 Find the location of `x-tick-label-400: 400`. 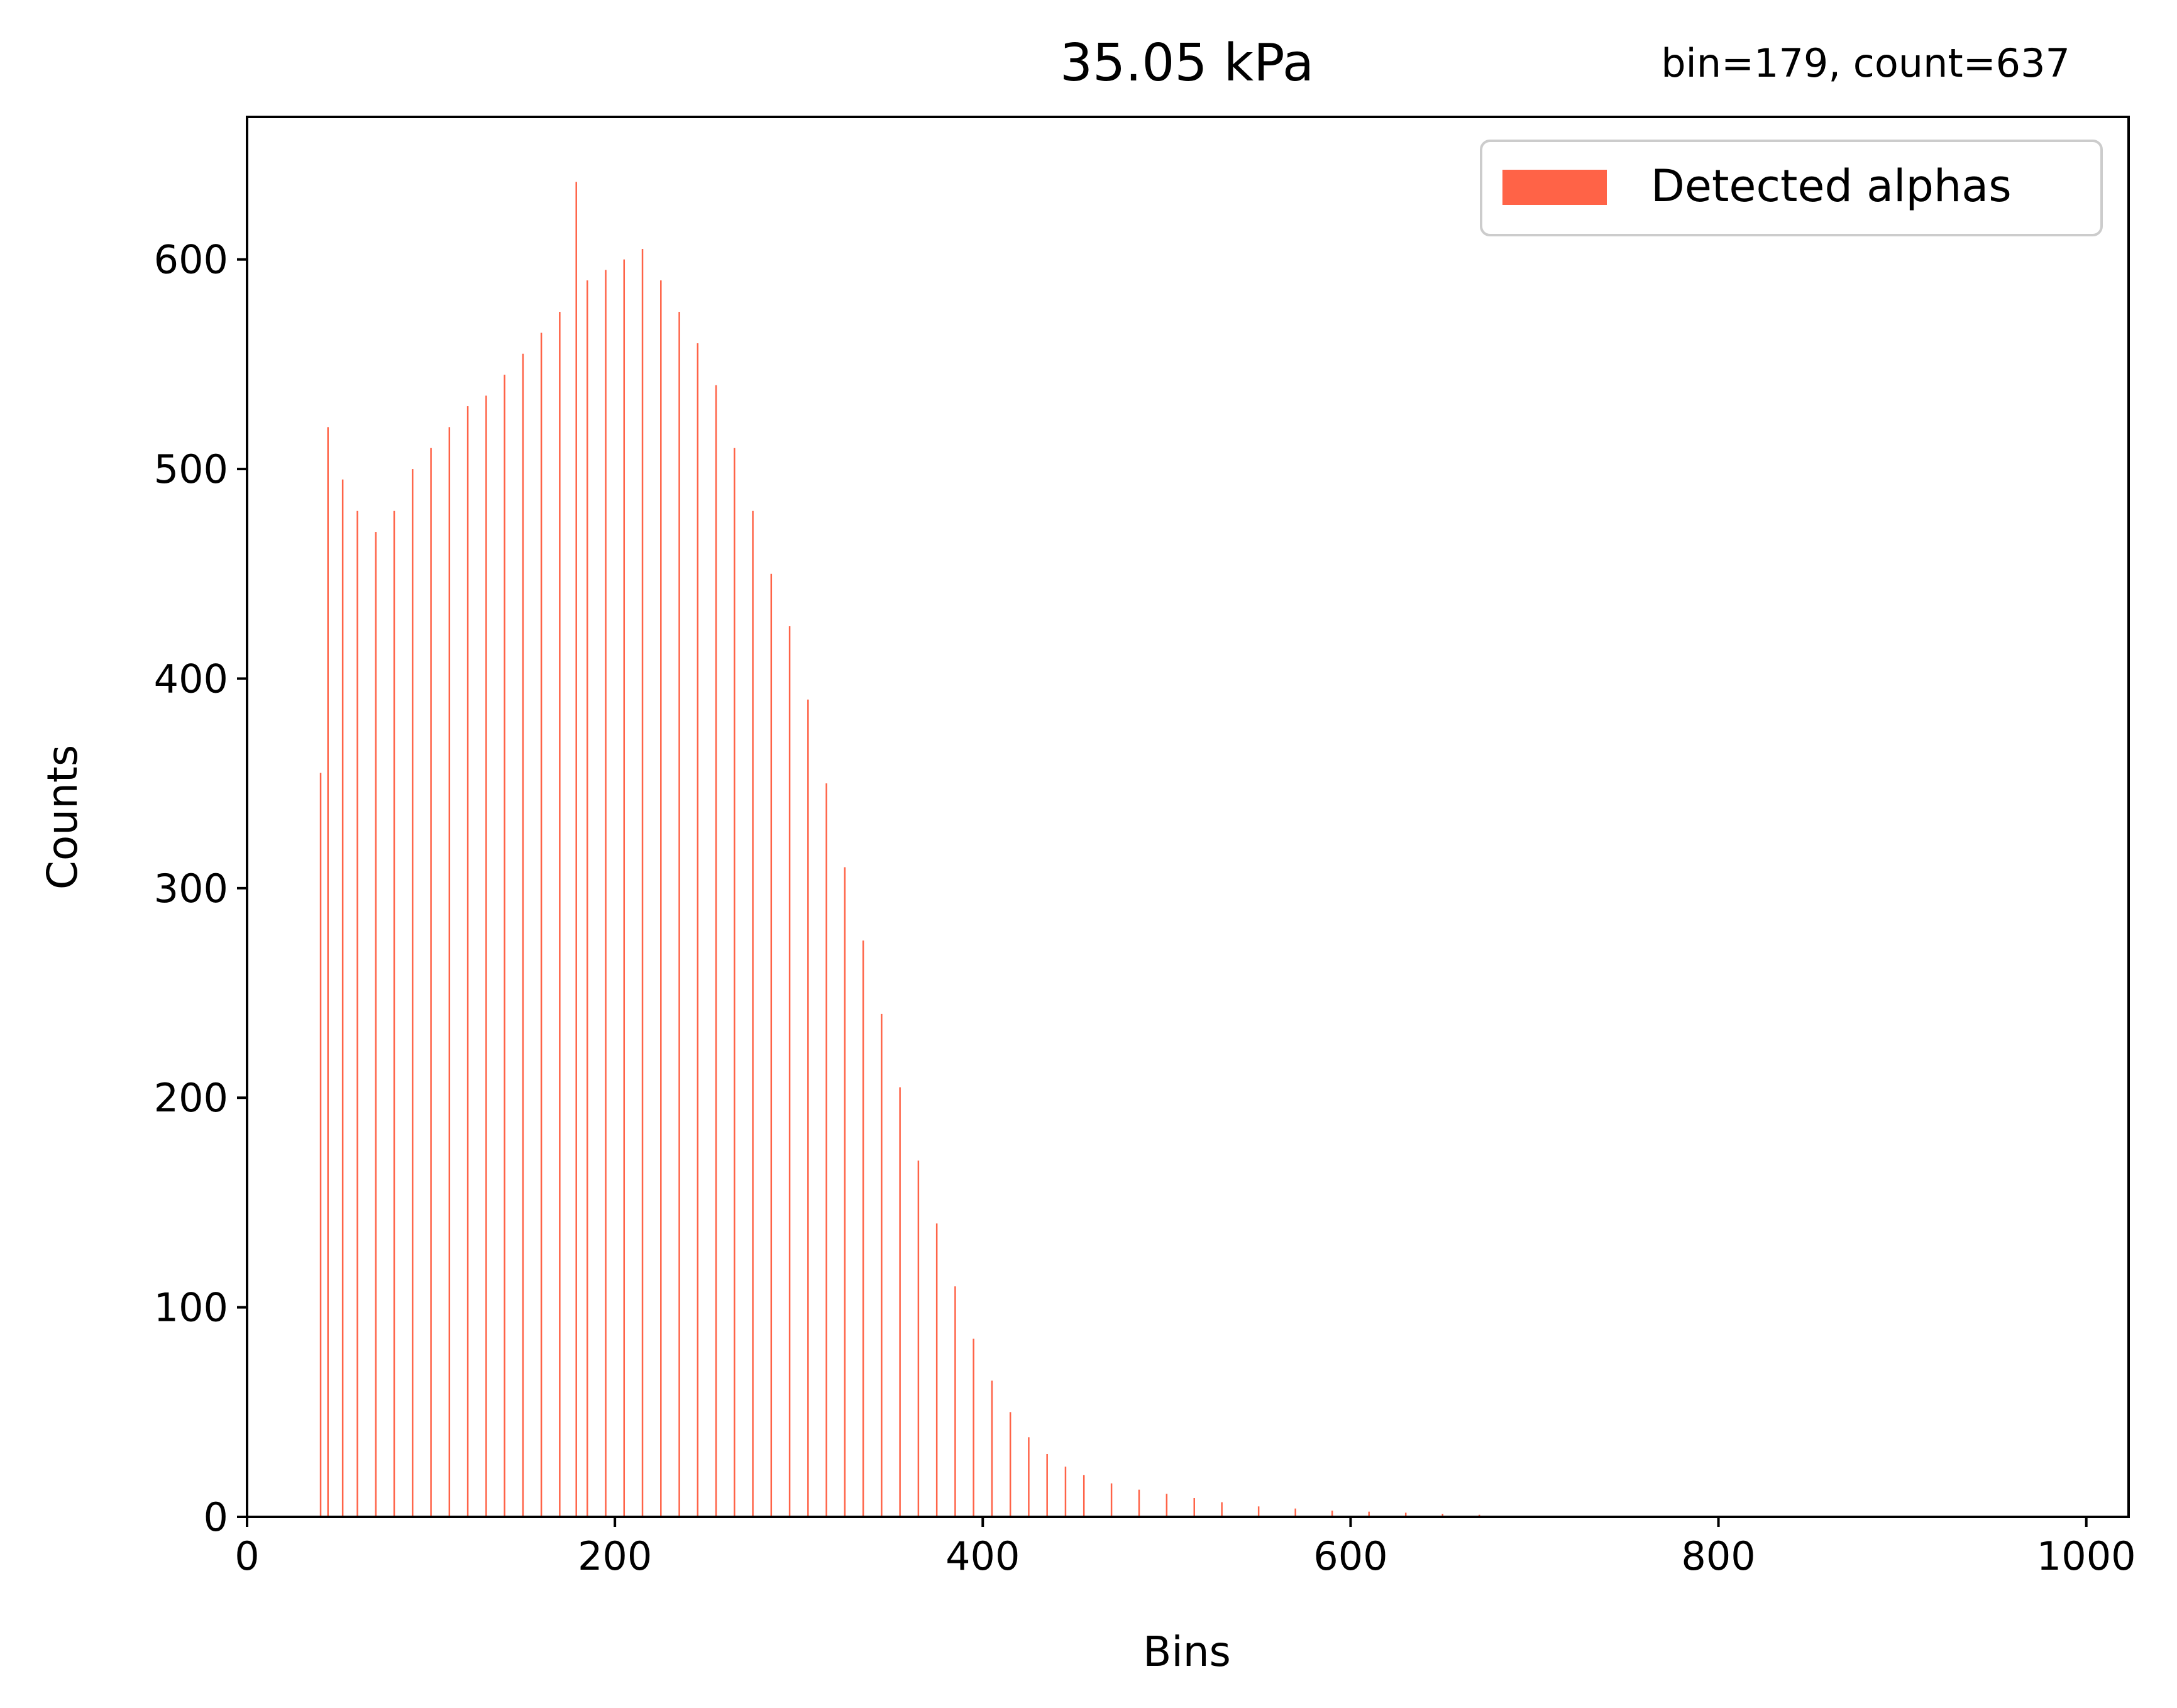

x-tick-label-400: 400 is located at coordinates (982, 1556).